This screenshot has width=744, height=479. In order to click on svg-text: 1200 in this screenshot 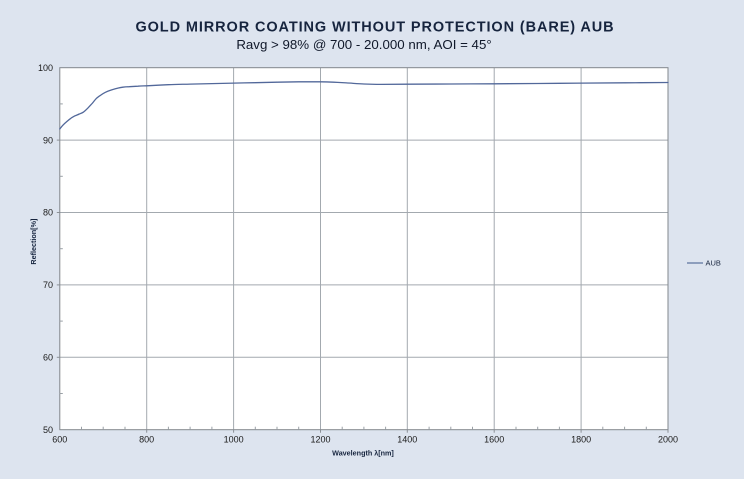, I will do `click(320, 440)`.